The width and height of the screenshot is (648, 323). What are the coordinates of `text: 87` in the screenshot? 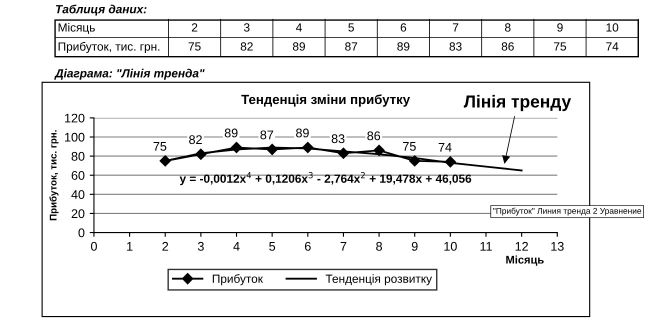 It's located at (351, 46).